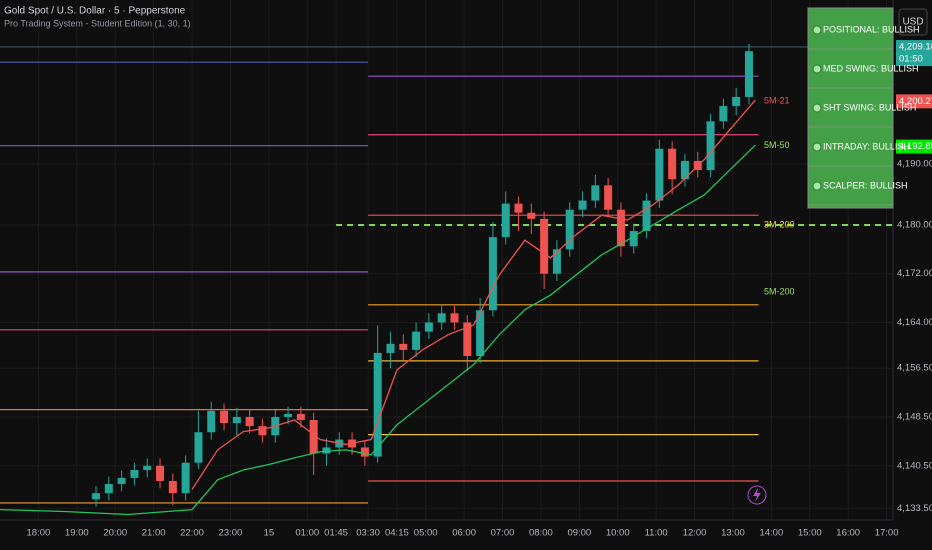 The height and width of the screenshot is (550, 932). What do you see at coordinates (779, 291) in the screenshot?
I see `level-label: 5M-200` at bounding box center [779, 291].